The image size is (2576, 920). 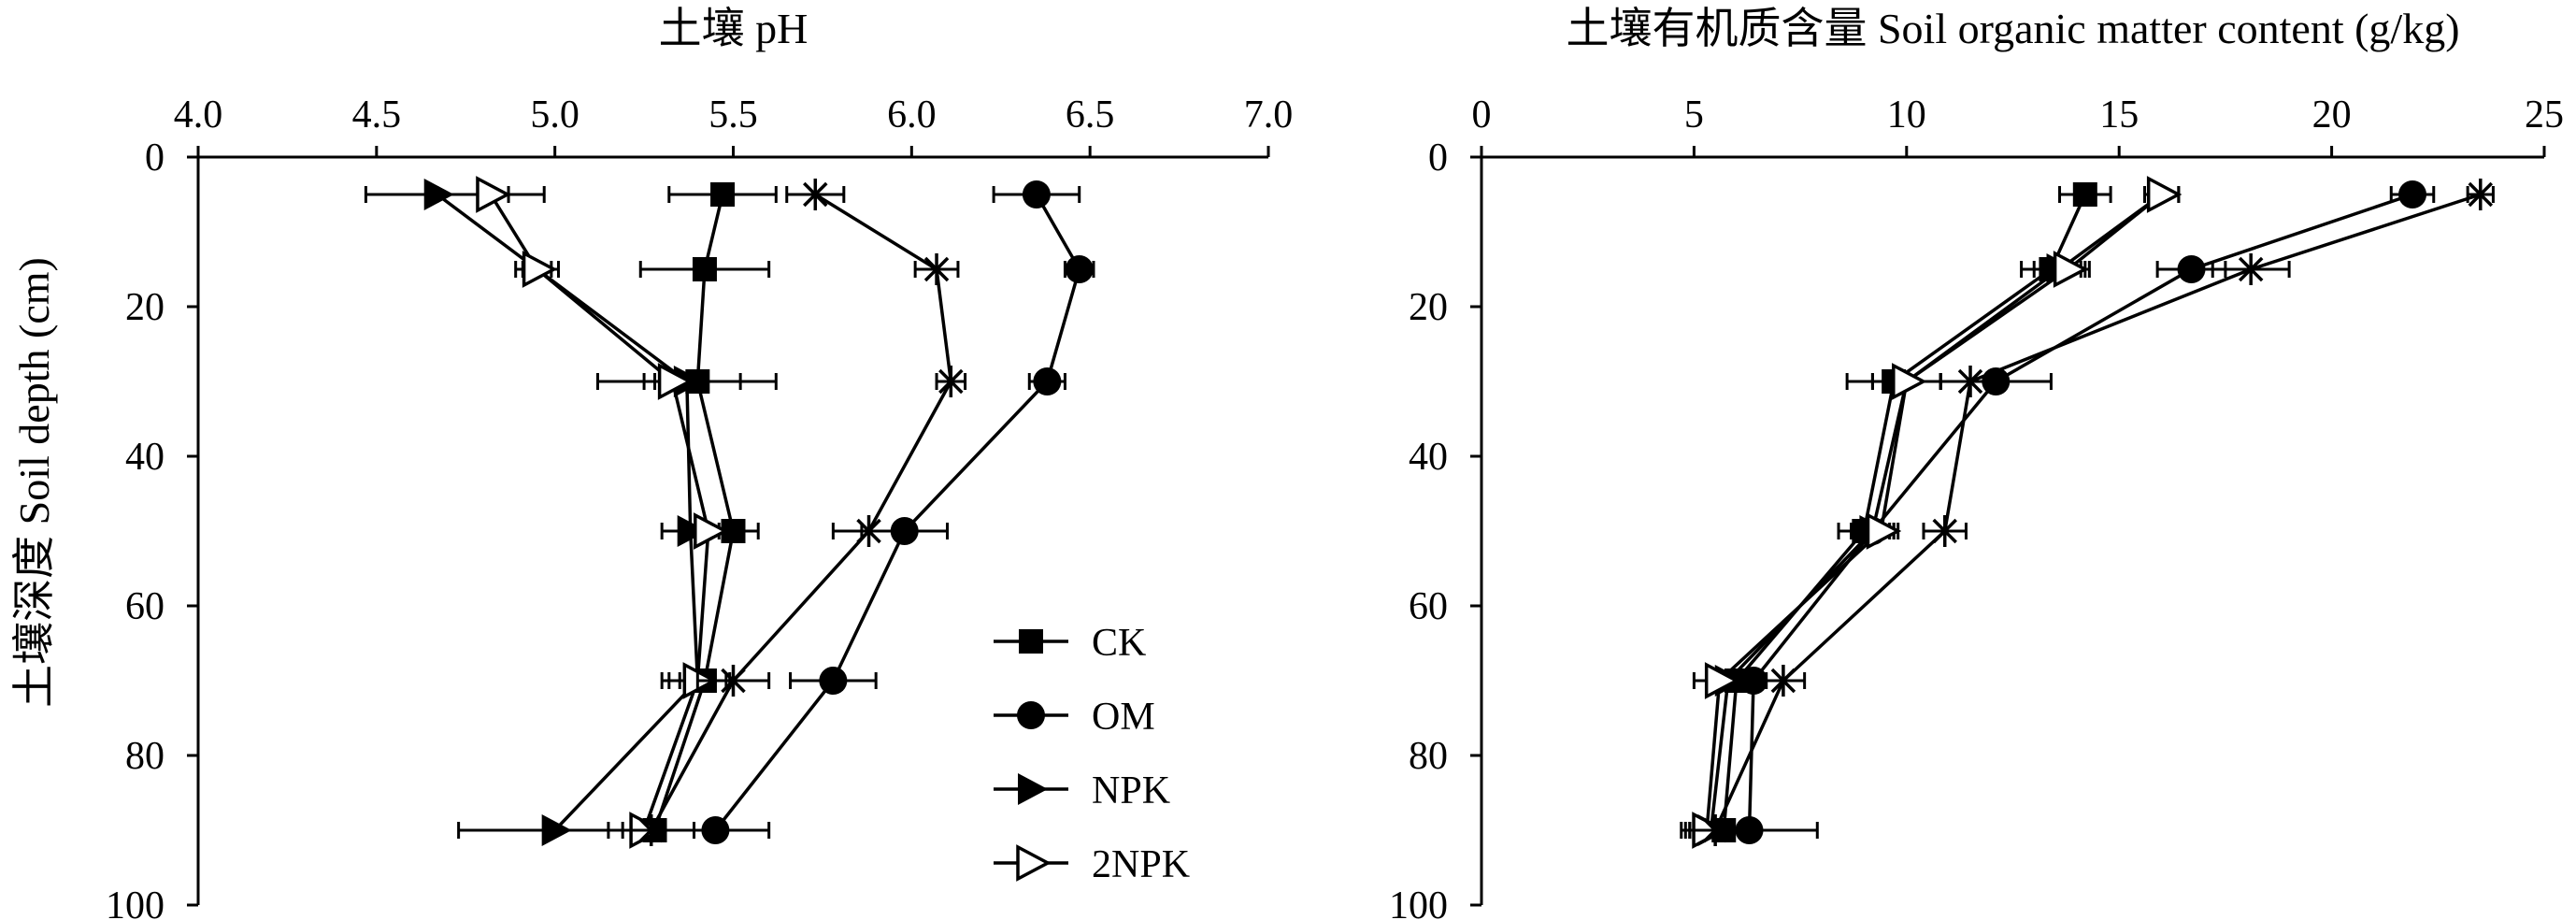 I want to click on x-tick-label: 15, so click(x=2119, y=115).